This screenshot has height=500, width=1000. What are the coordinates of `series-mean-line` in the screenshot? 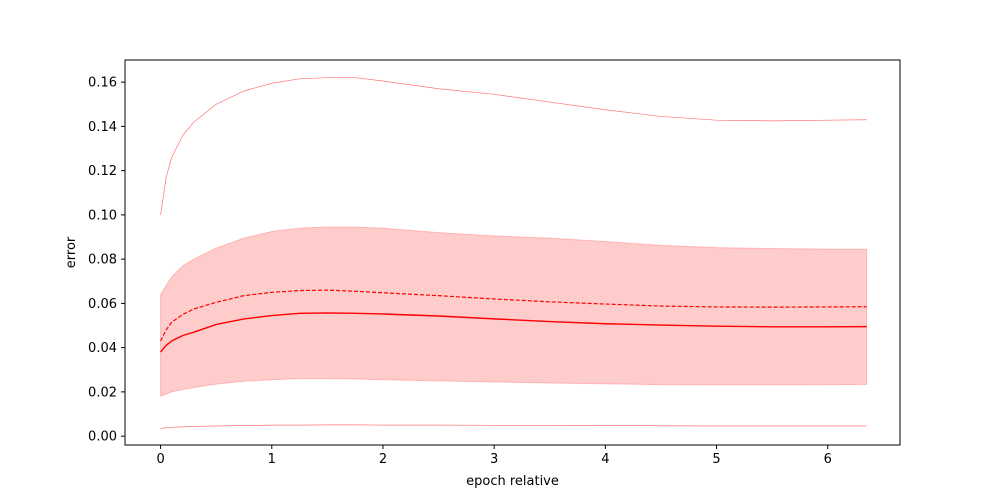 It's located at (513, 332).